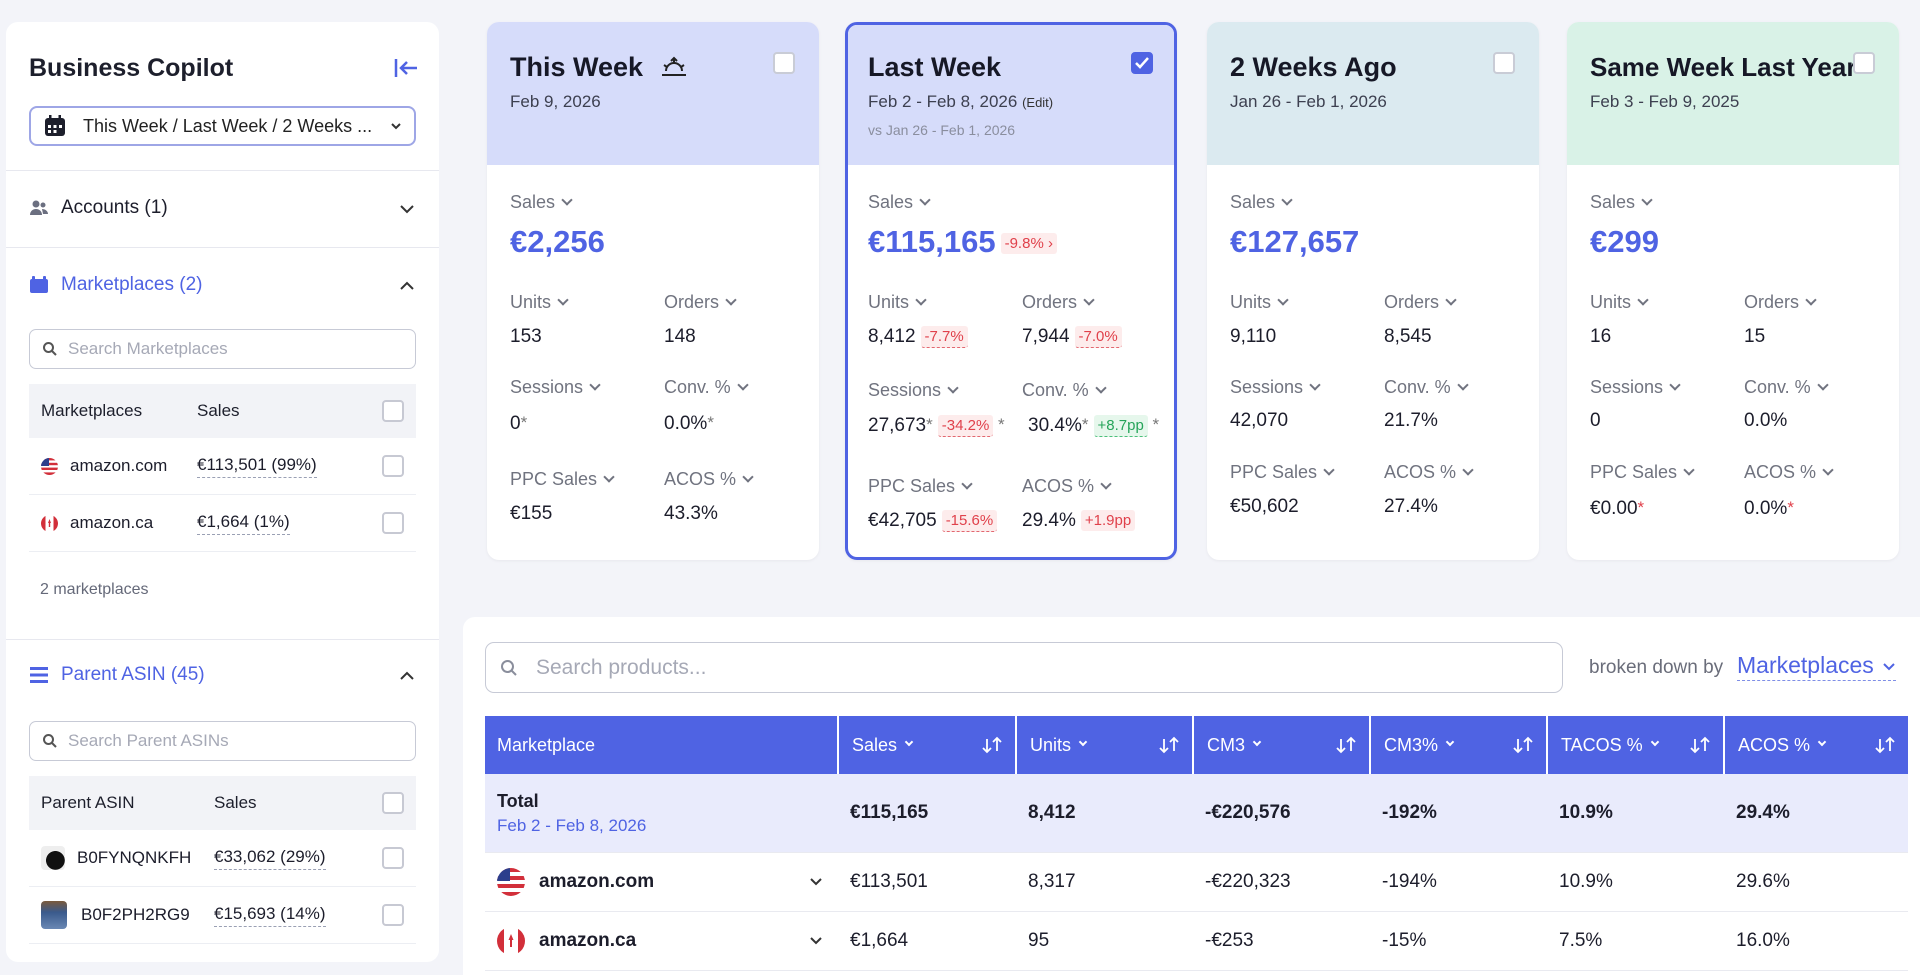 The height and width of the screenshot is (975, 1920). I want to click on asterisk-icon: *, so click(1790, 507).